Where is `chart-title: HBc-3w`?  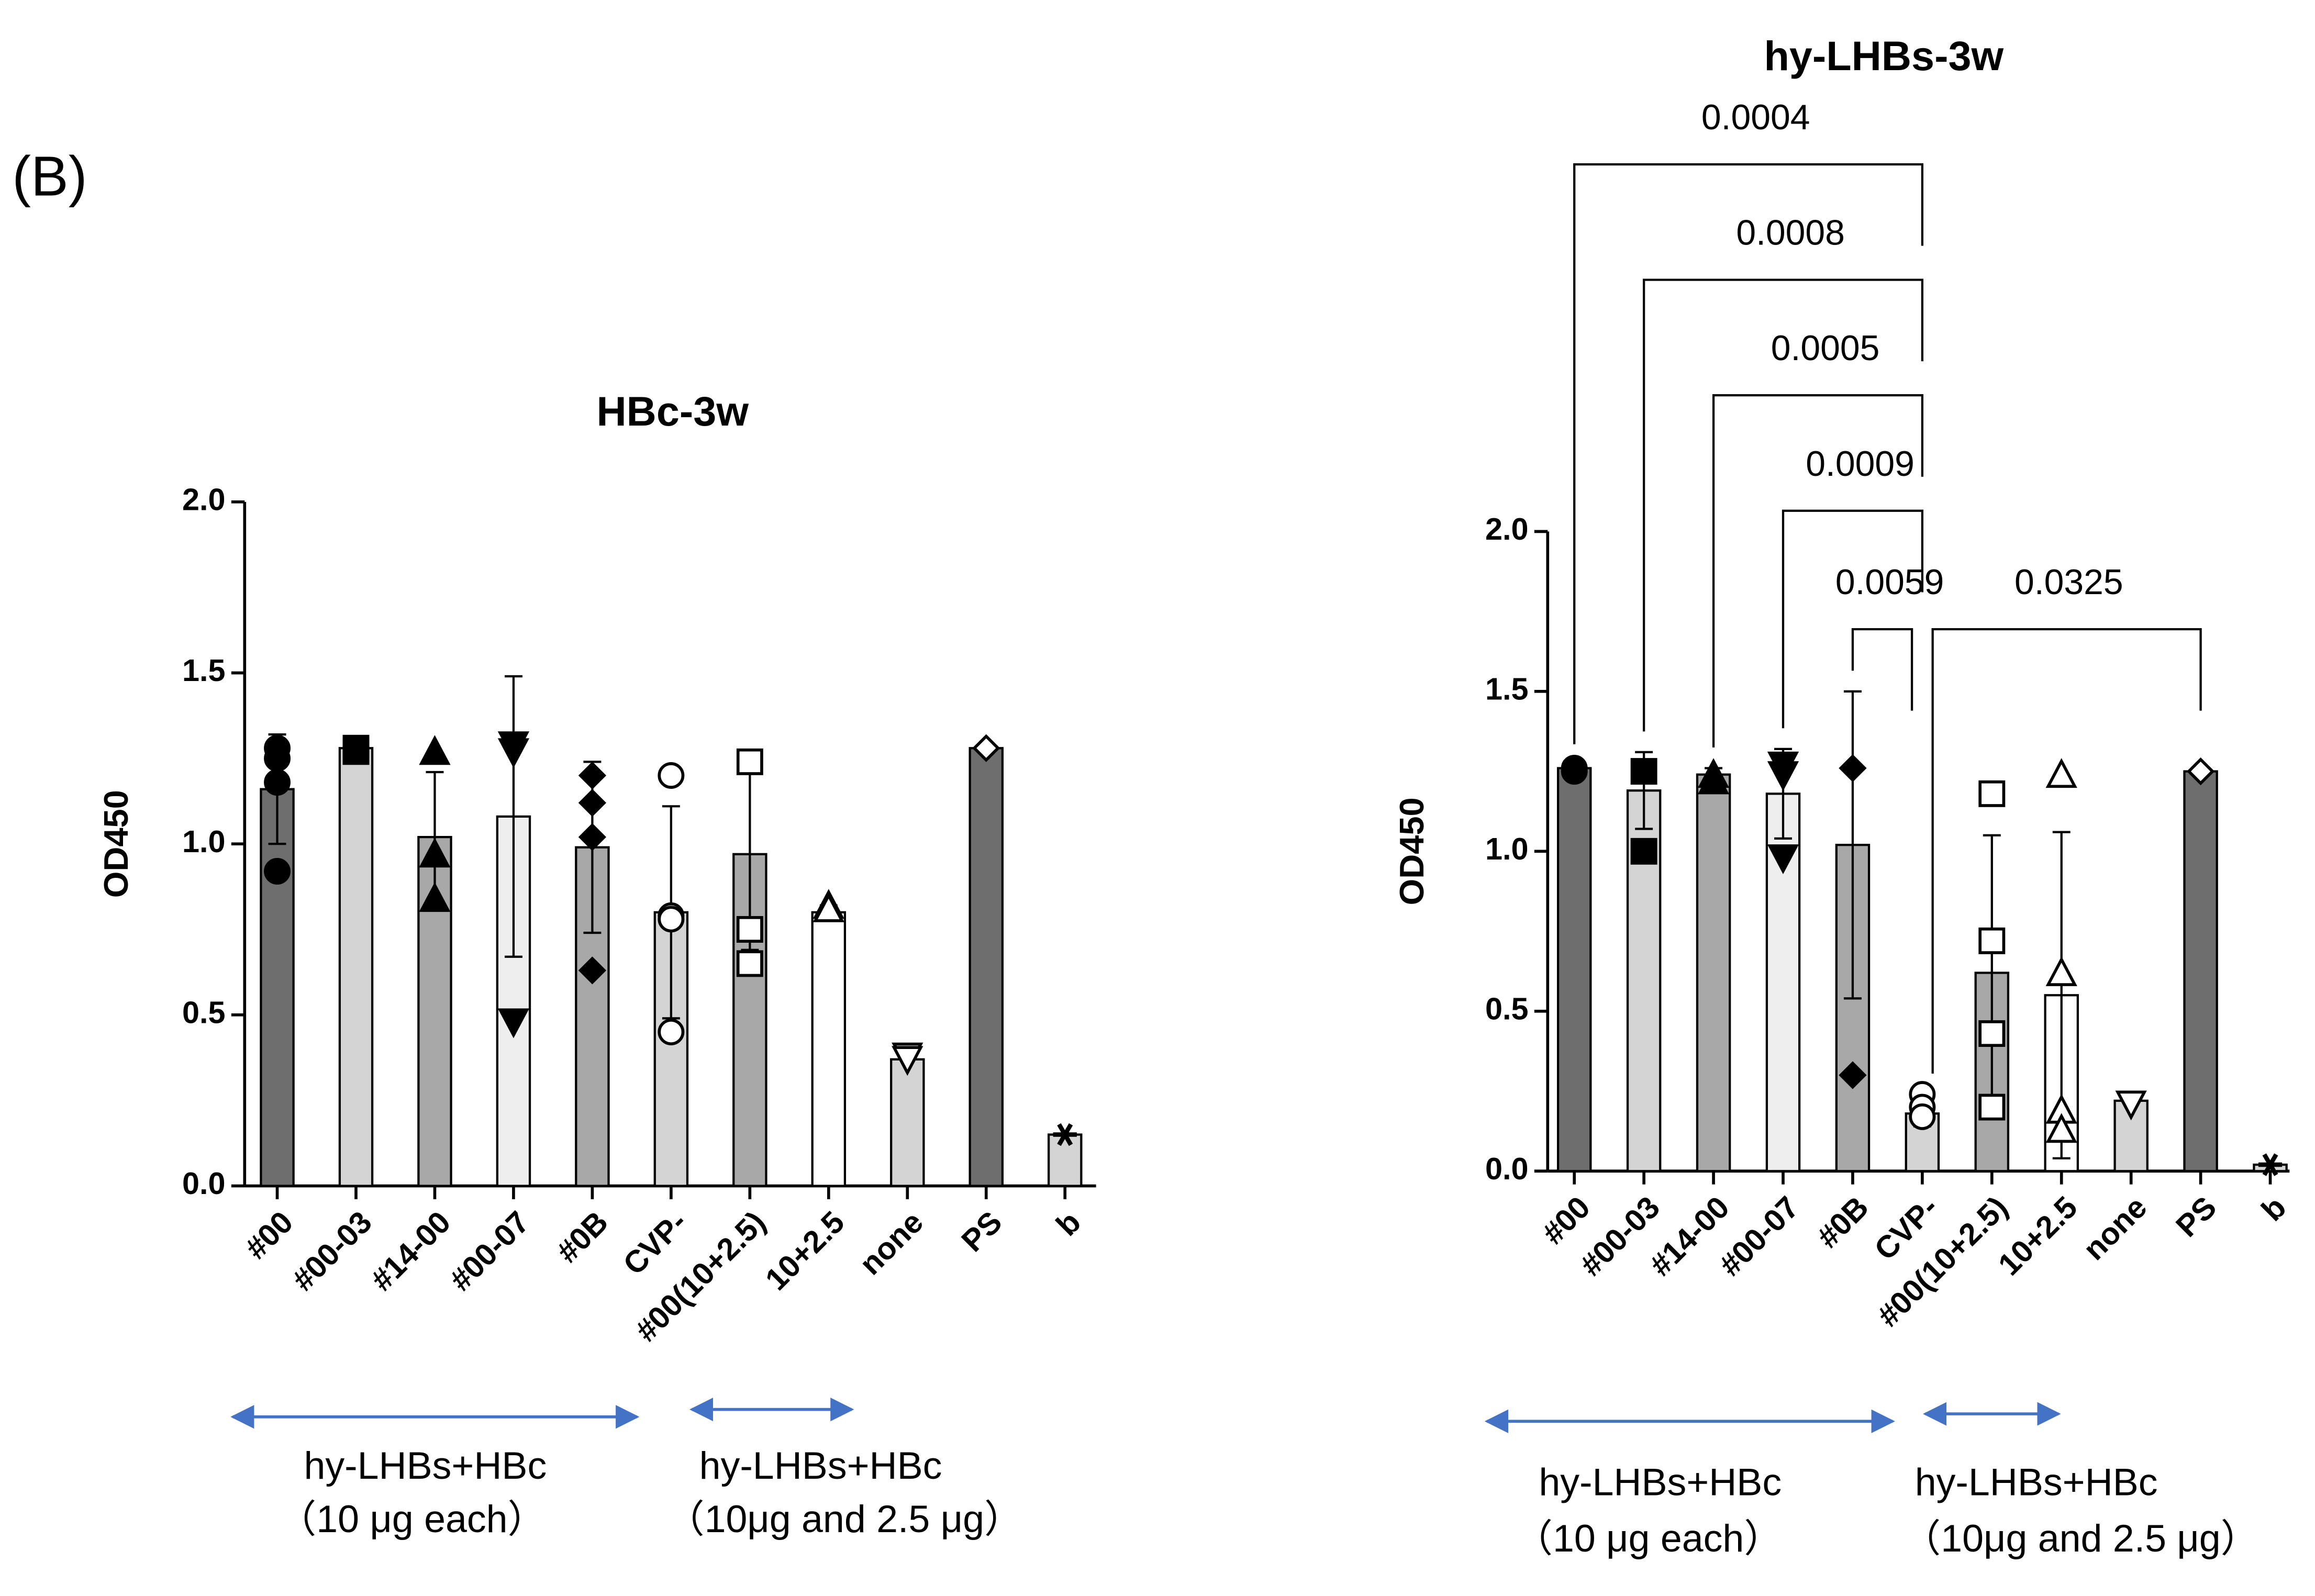
chart-title: HBc-3w is located at coordinates (672, 411).